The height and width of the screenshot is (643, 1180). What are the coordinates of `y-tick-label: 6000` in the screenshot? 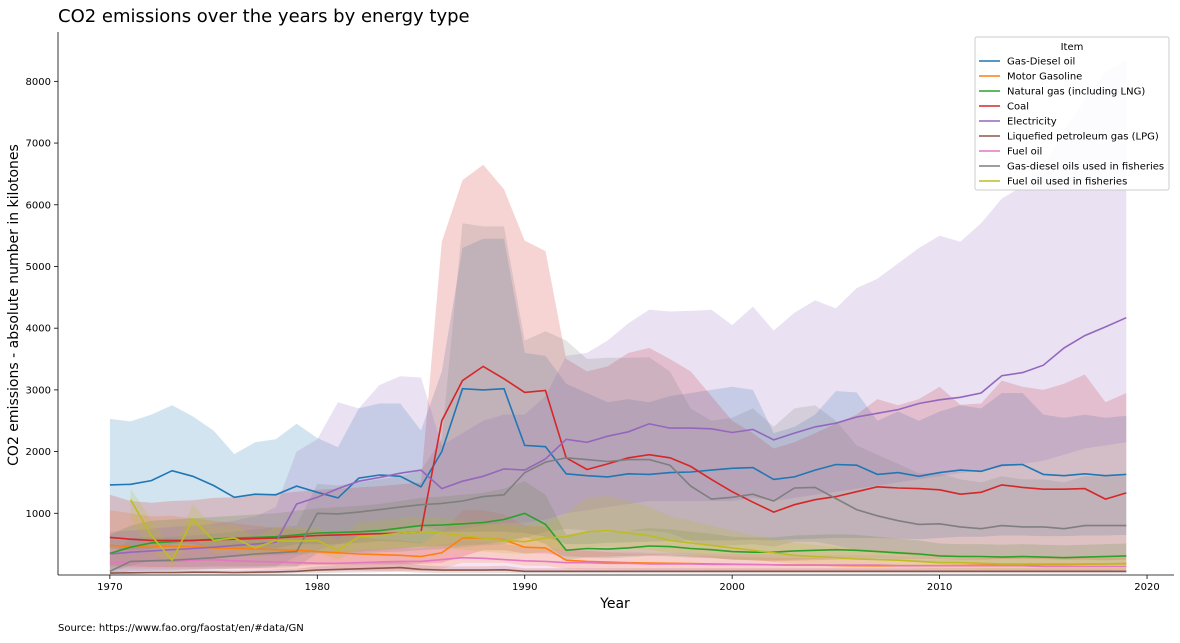 It's located at (38, 205).